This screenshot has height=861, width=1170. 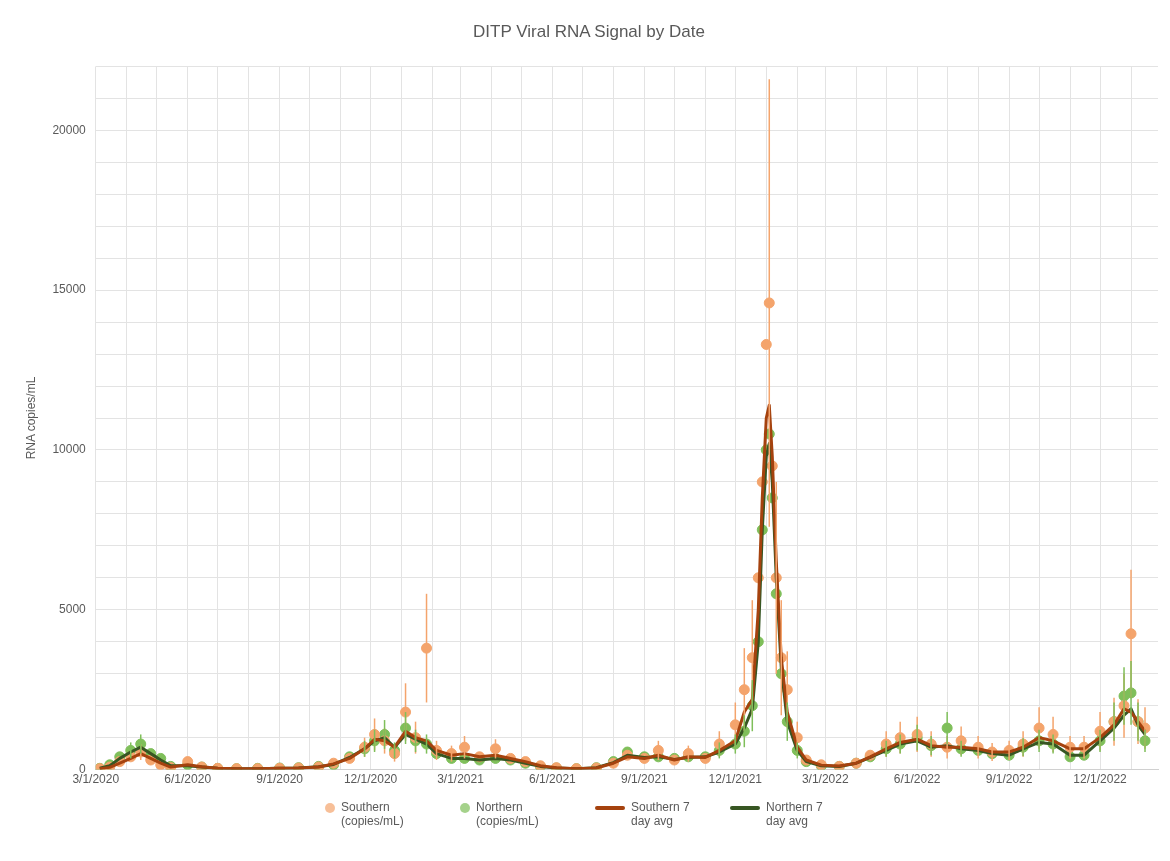 I want to click on x-tick-label: 6/1/2021, so click(x=553, y=779).